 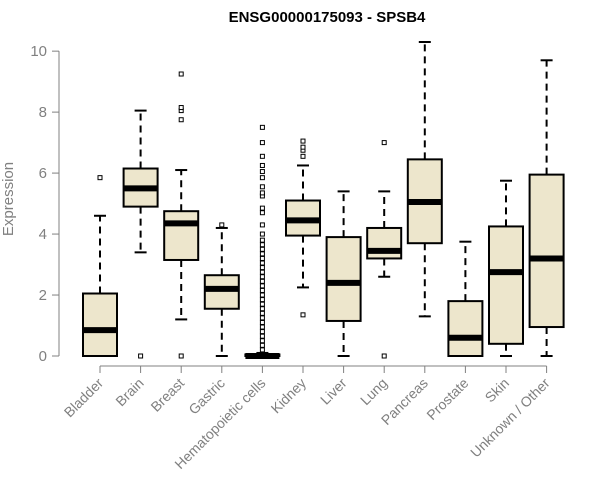 I want to click on y-axis: 0 2 4 6 8 10, so click(x=45, y=204).